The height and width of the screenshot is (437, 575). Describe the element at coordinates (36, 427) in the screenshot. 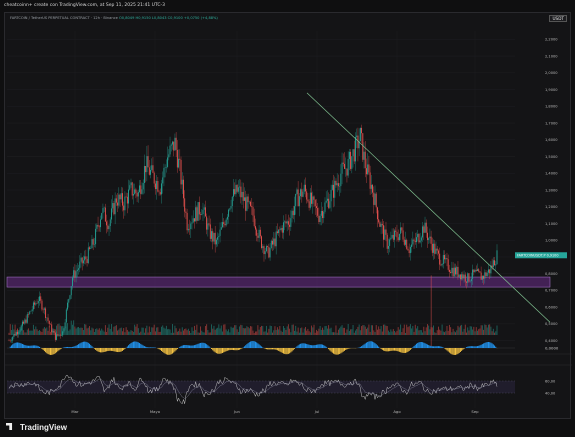

I see `tradingview-logo: TradingView` at that location.